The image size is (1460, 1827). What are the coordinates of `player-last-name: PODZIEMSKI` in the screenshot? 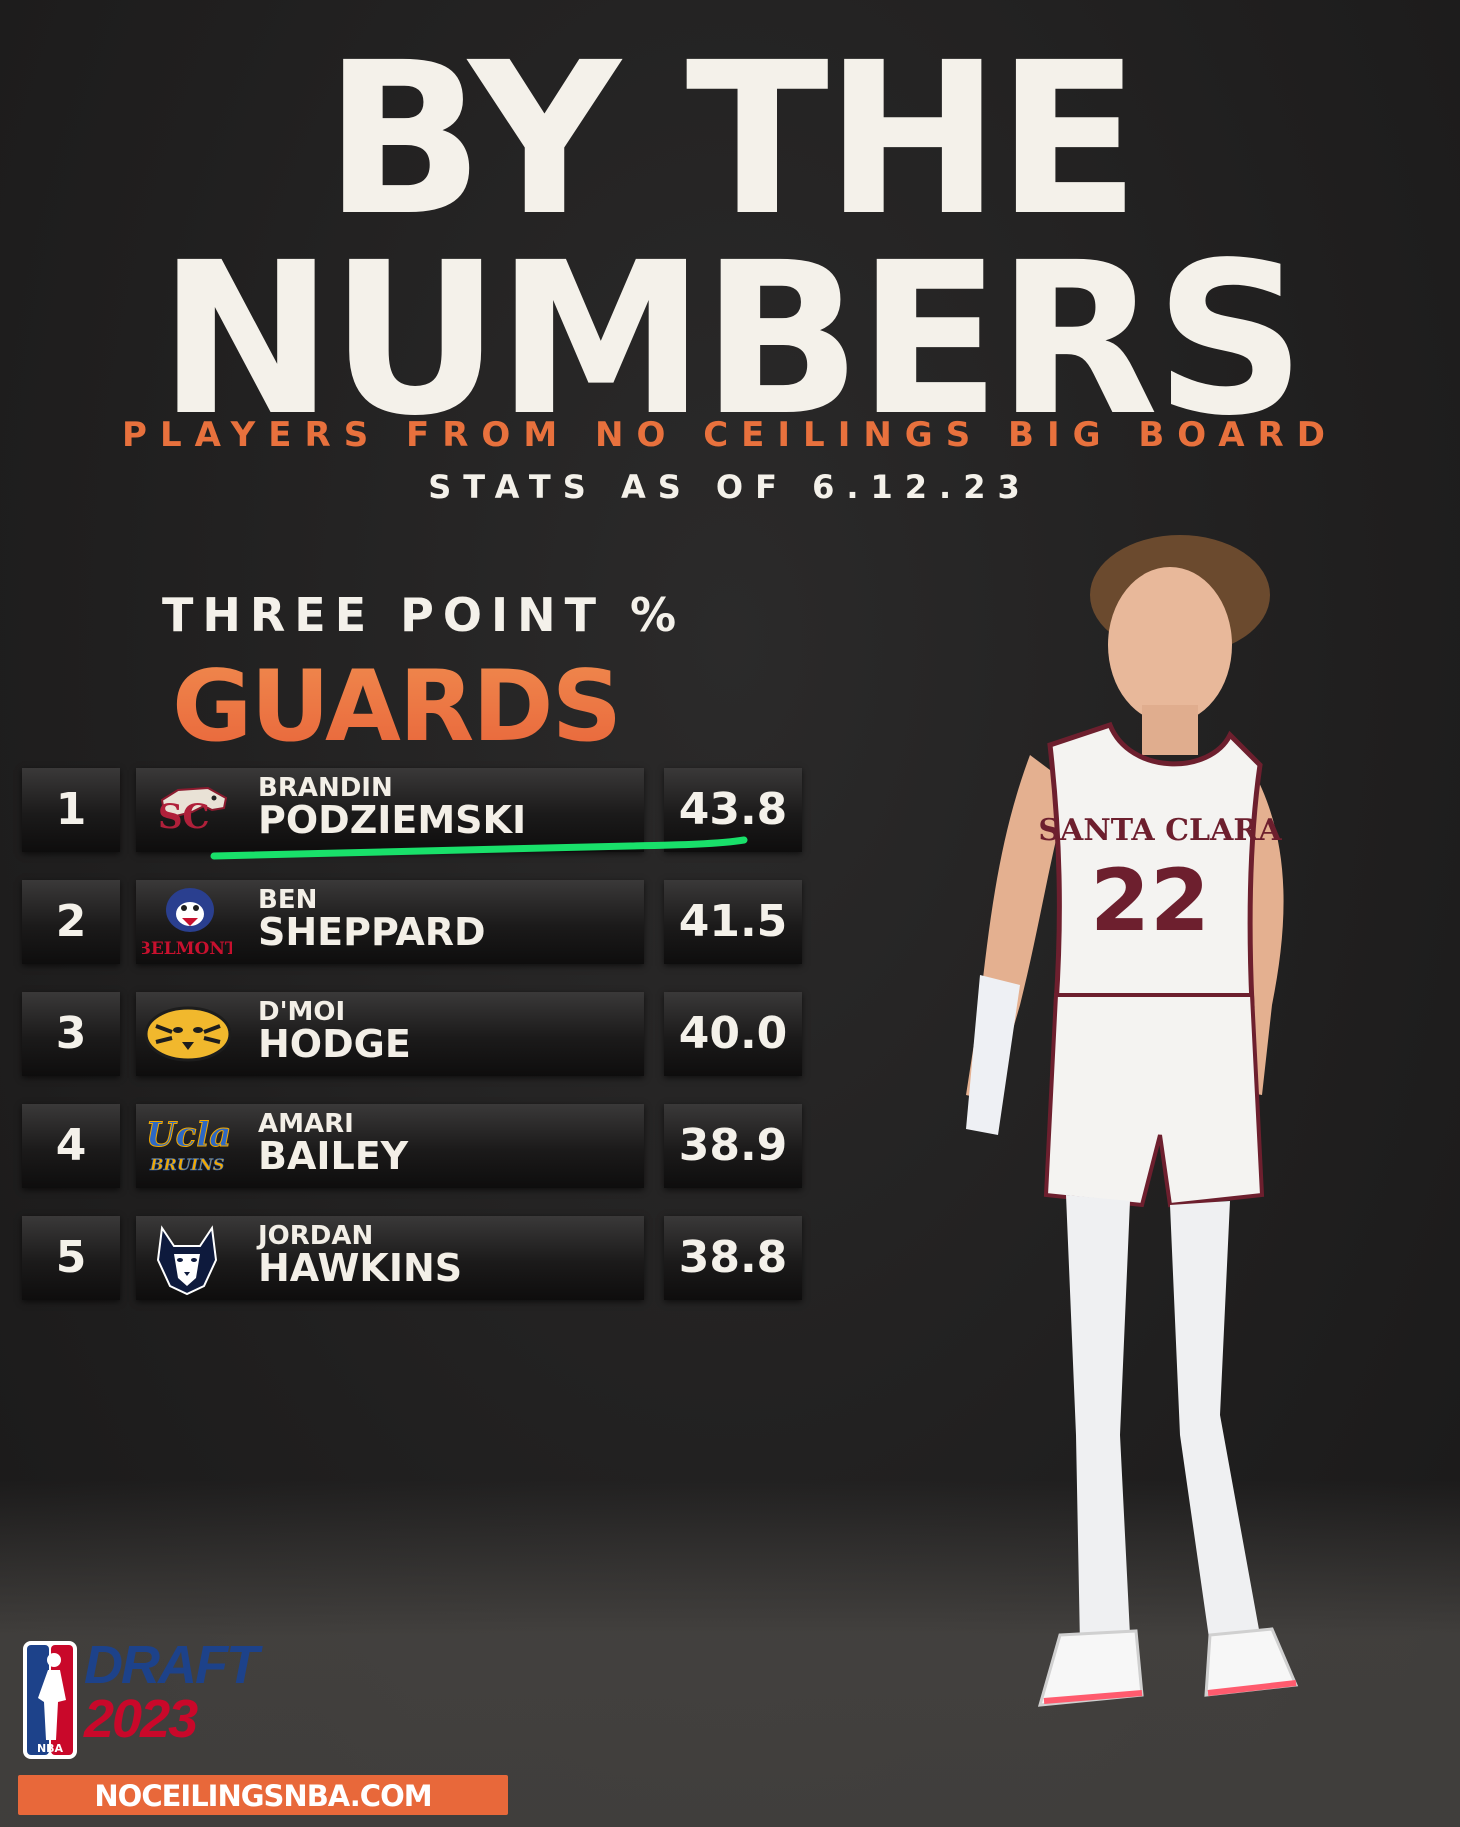 It's located at (392, 820).